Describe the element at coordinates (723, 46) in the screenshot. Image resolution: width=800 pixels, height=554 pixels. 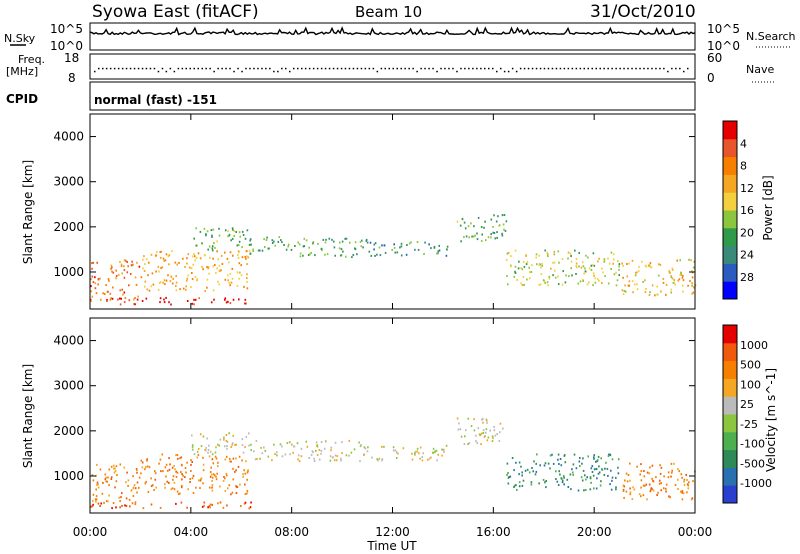
I see `nsearch-bottom-tick: 10^0` at that location.